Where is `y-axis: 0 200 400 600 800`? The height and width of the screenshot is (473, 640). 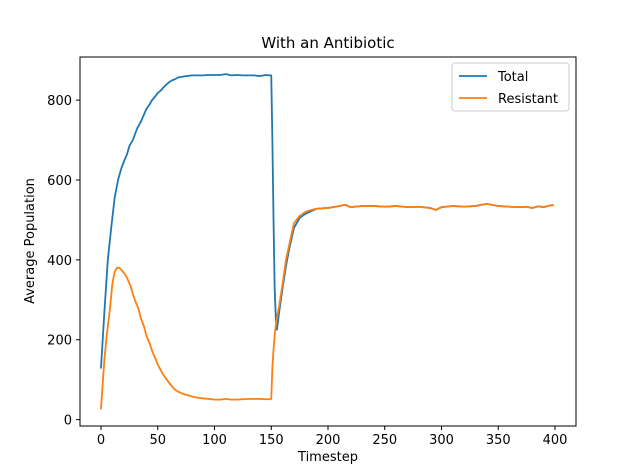 y-axis: 0 200 400 600 800 is located at coordinates (63, 261).